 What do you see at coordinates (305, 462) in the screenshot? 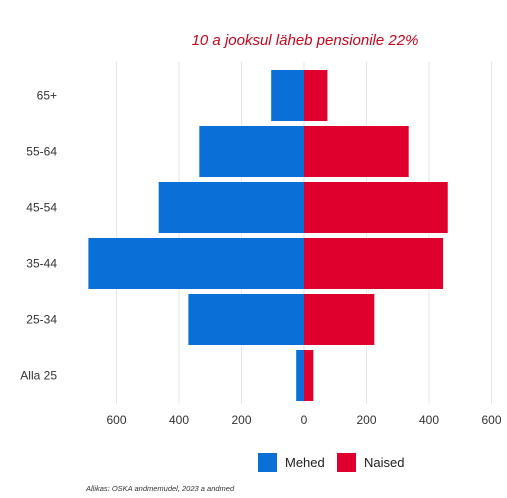
I see `legend-label-0: Mehed` at bounding box center [305, 462].